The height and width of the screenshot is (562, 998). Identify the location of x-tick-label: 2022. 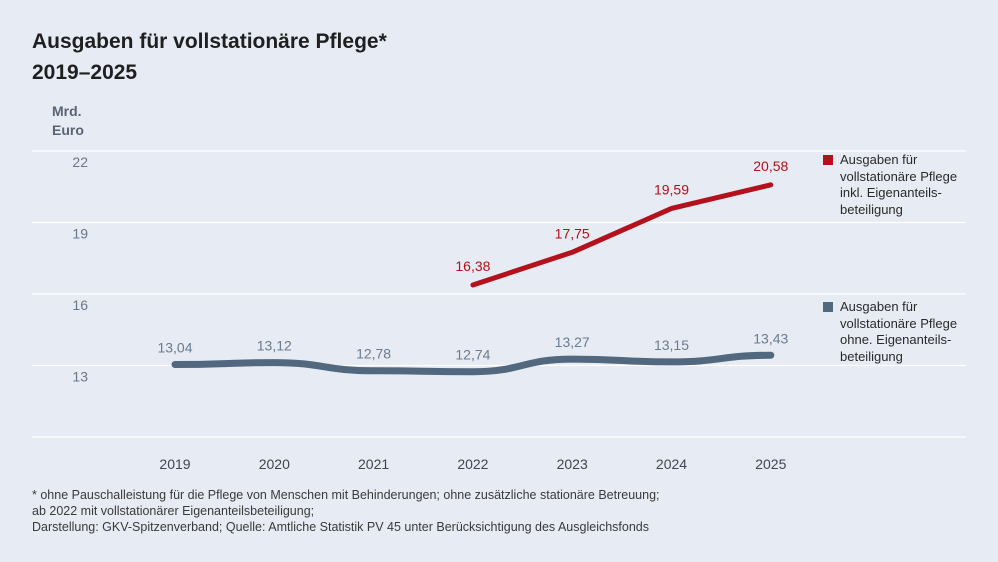
(472, 464).